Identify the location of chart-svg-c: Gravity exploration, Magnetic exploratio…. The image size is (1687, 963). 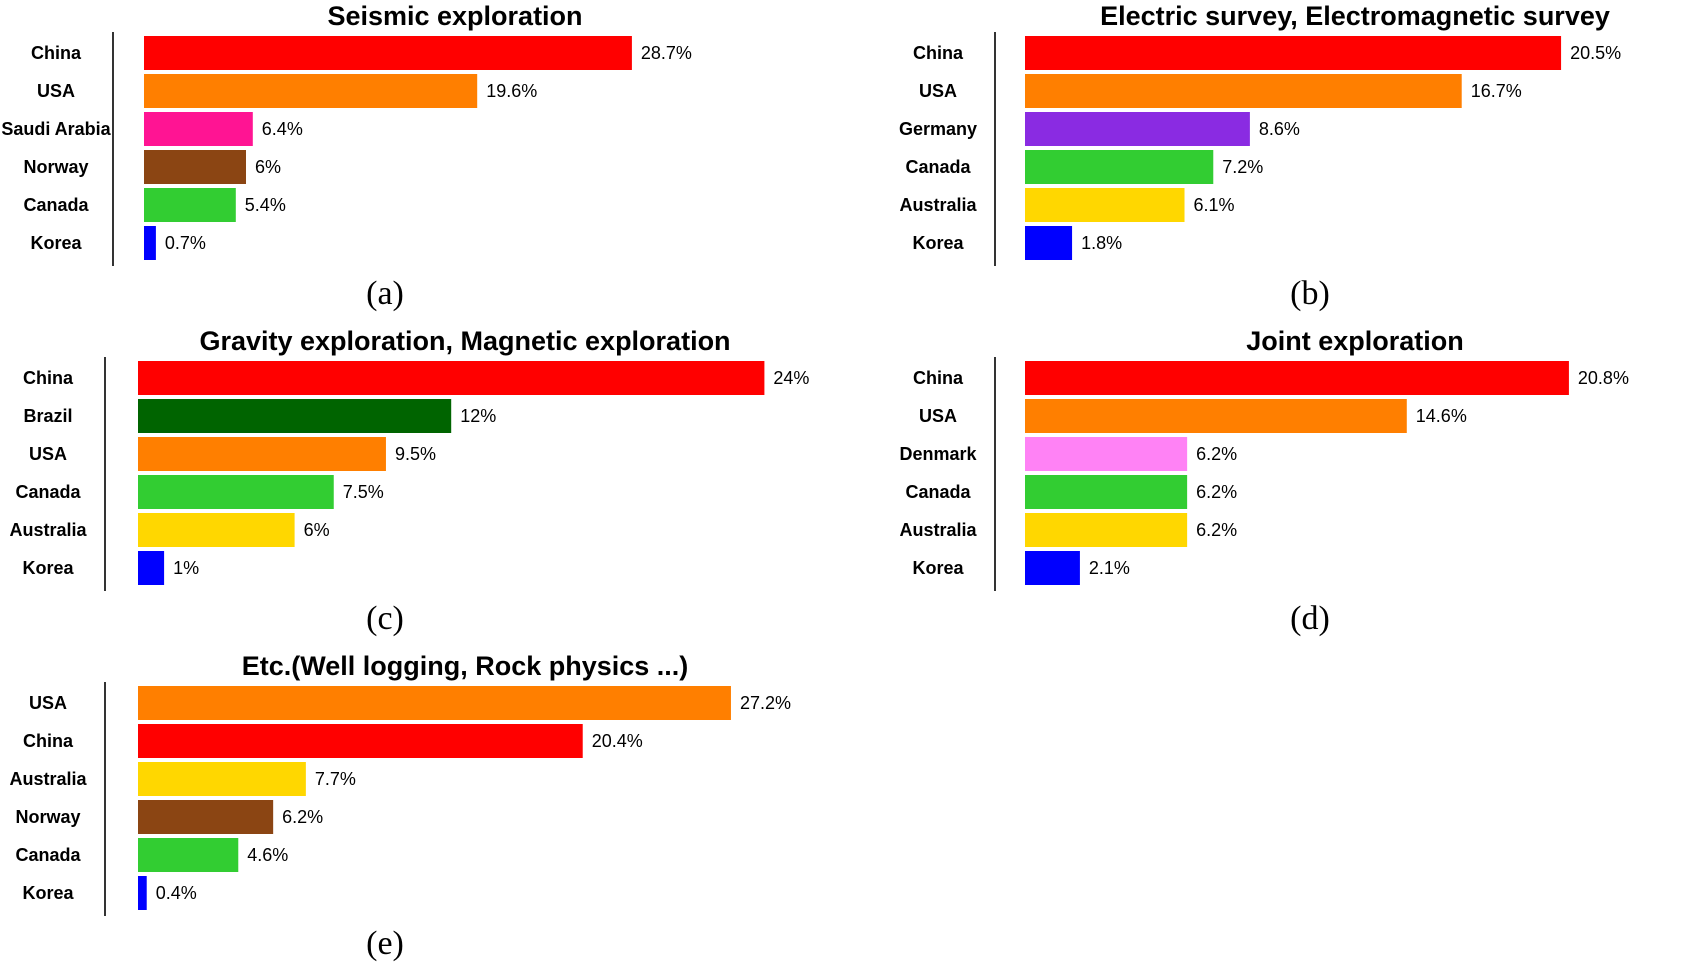
(409, 458).